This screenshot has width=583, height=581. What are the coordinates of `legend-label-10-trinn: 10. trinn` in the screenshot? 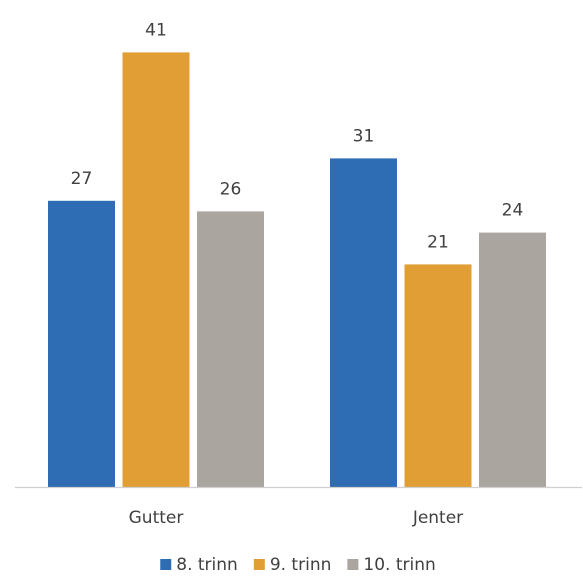 It's located at (399, 565).